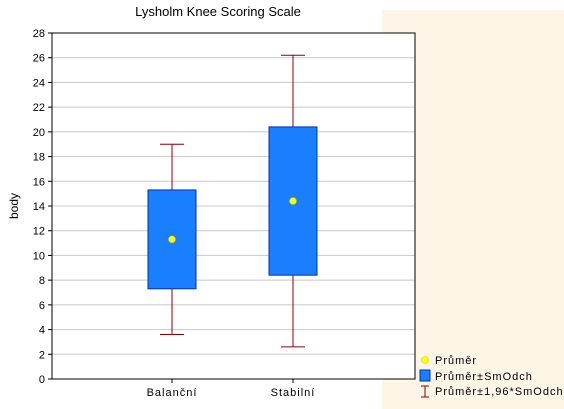  I want to click on y-tick-label: 28, so click(39, 34).